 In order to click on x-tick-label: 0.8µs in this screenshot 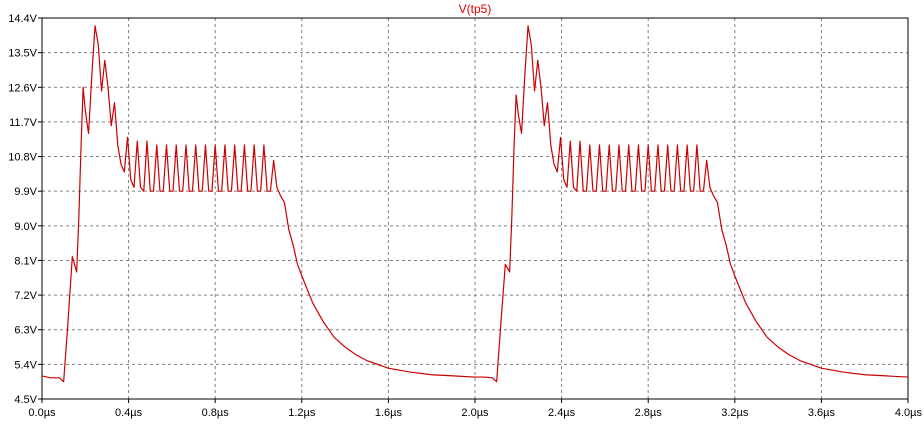, I will do `click(216, 413)`.